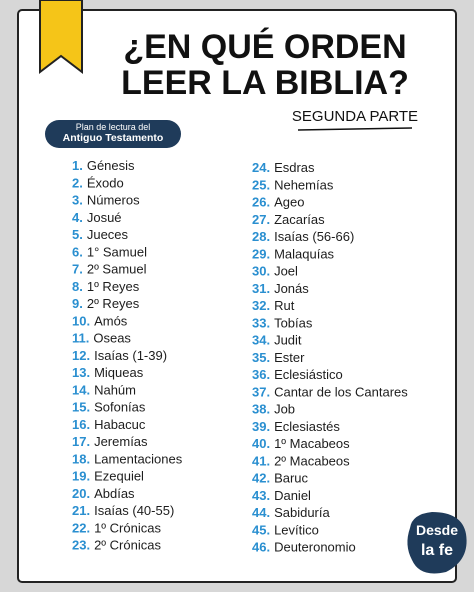 The image size is (474, 592). What do you see at coordinates (97, 217) in the screenshot?
I see `book-item: 4. Josué` at bounding box center [97, 217].